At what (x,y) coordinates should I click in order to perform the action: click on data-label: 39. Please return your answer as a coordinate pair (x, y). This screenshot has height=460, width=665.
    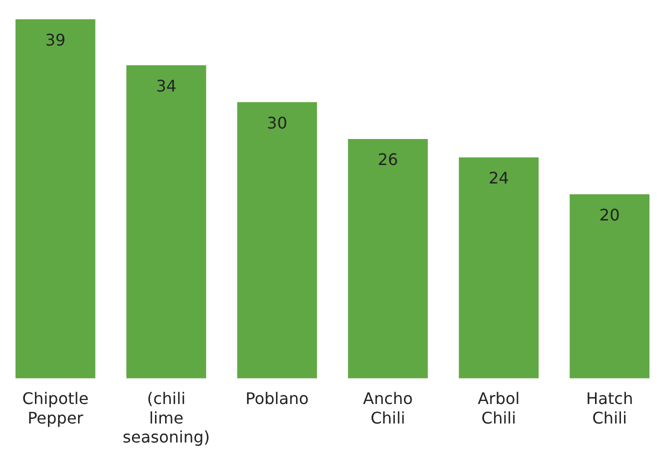
    Looking at the image, I should click on (55, 40).